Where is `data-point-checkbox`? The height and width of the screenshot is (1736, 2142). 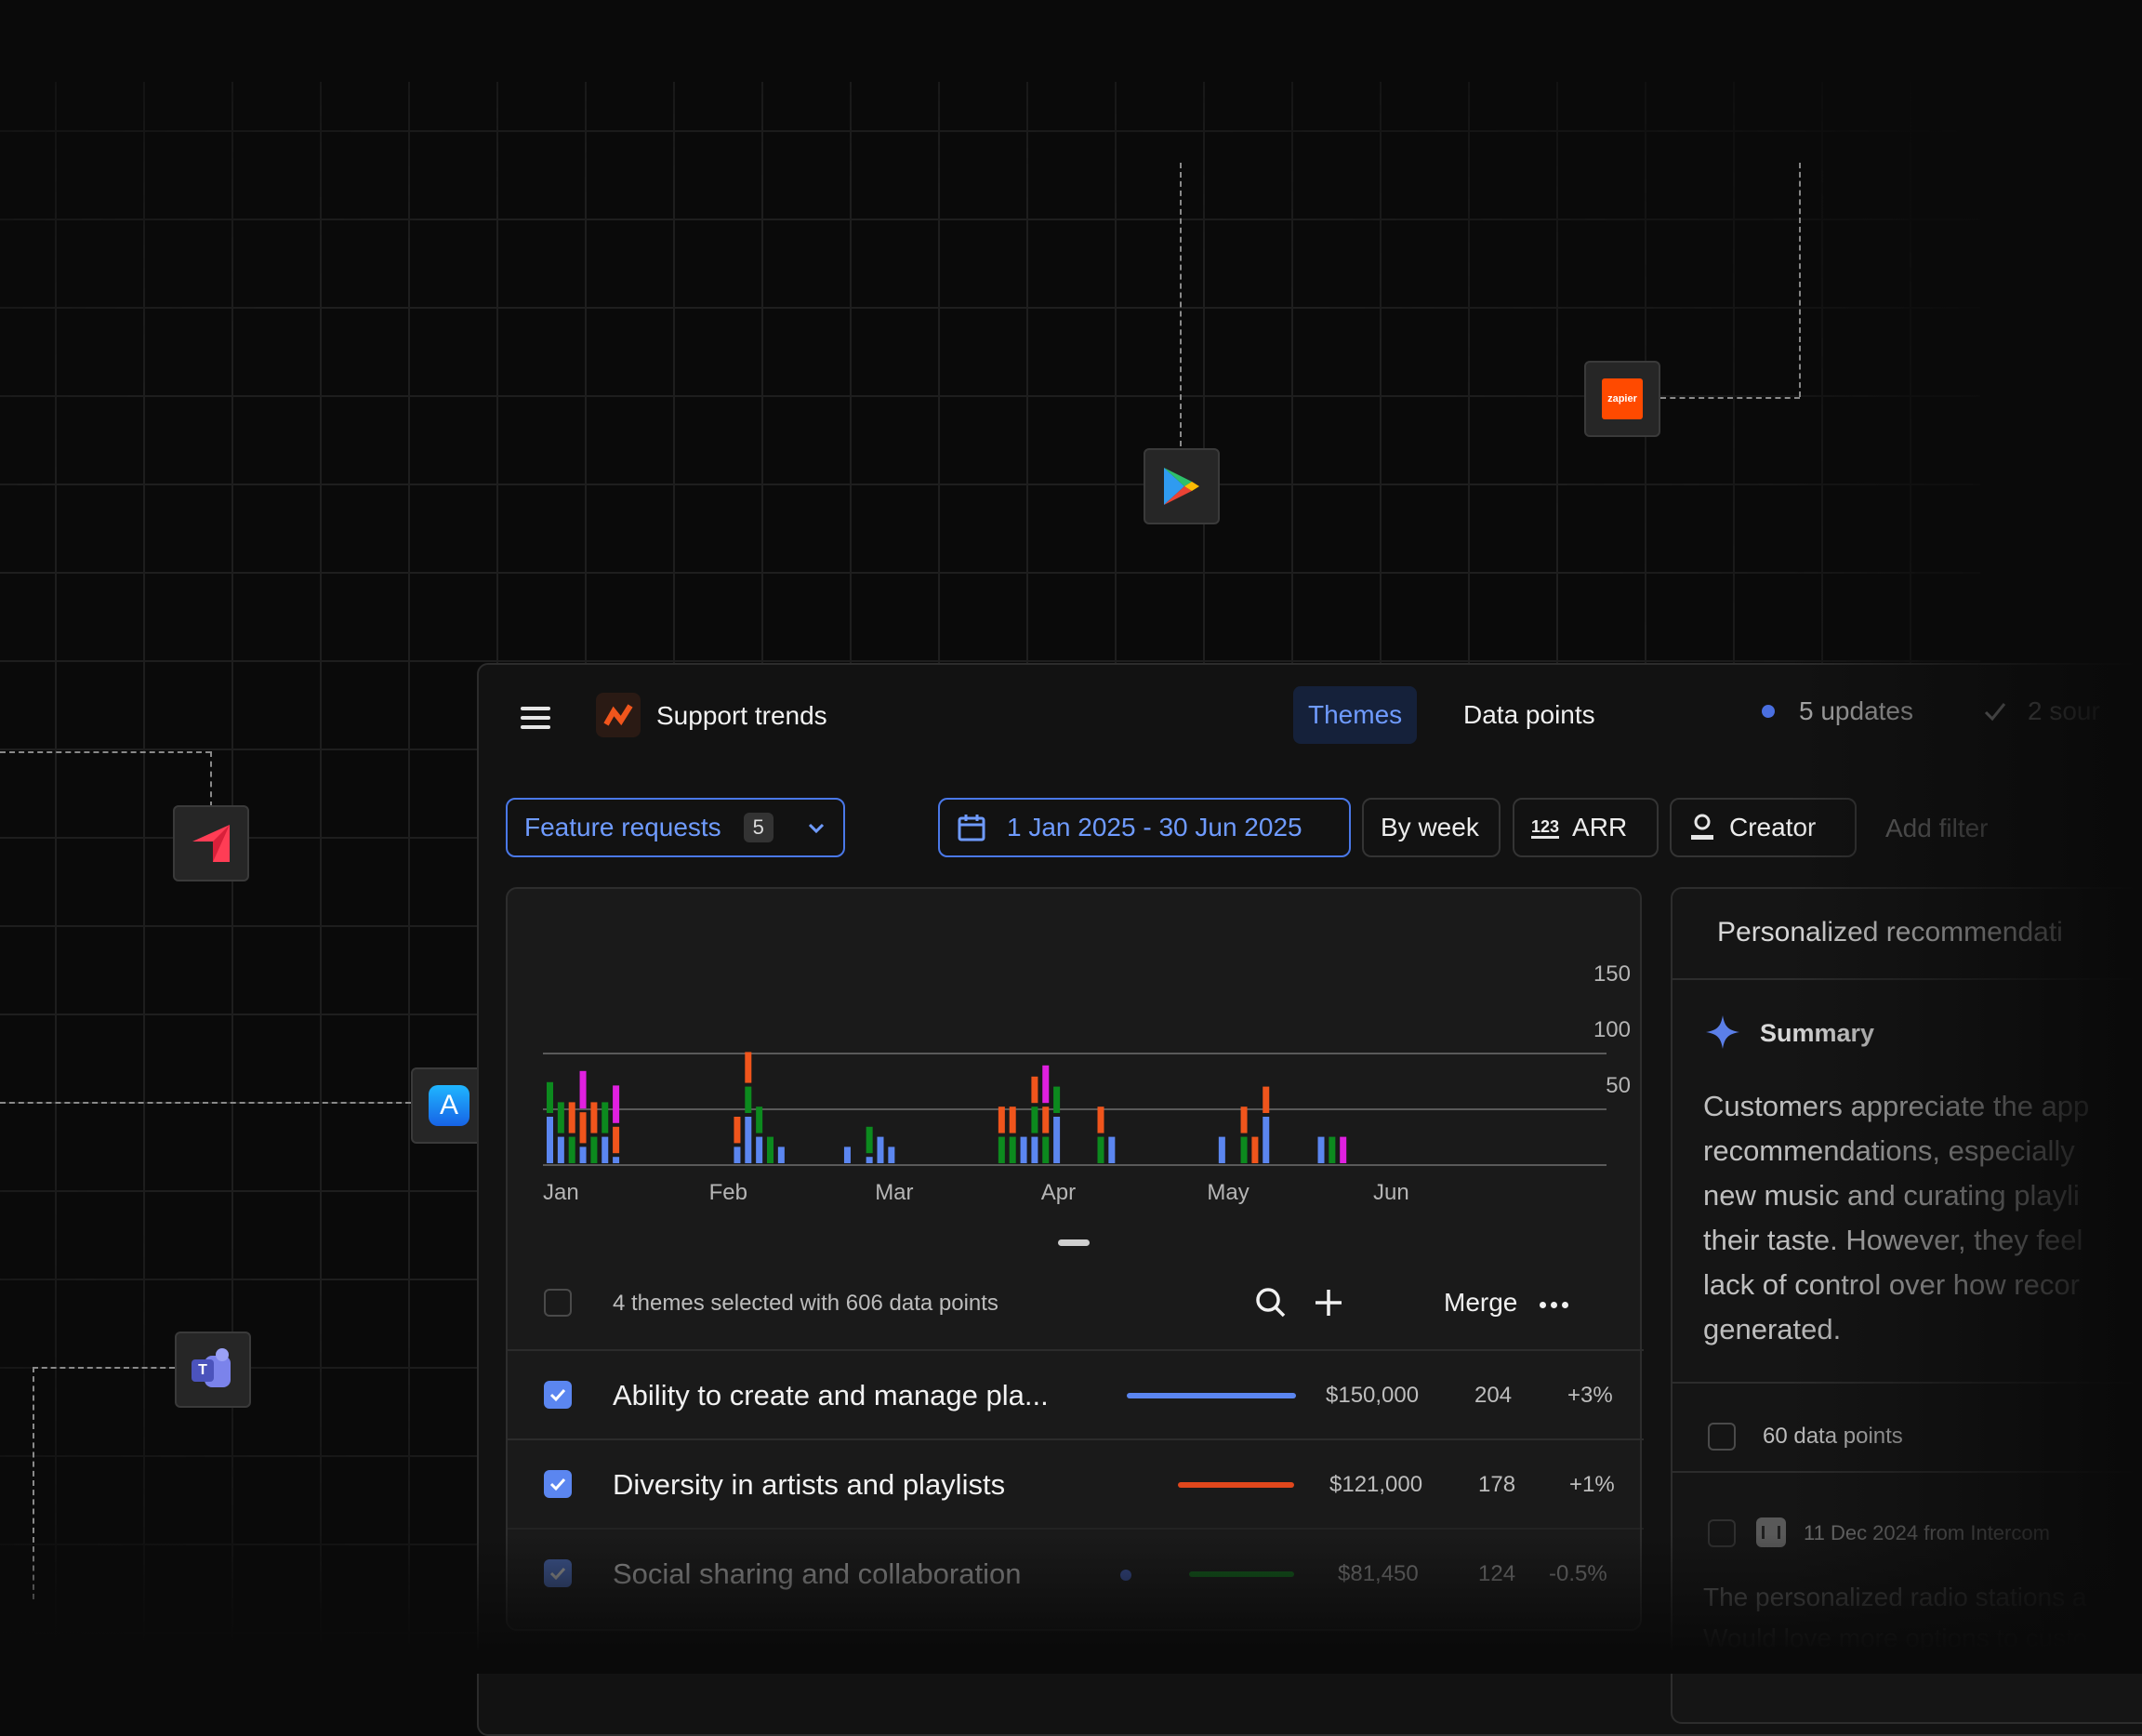
data-point-checkbox is located at coordinates (1722, 1533).